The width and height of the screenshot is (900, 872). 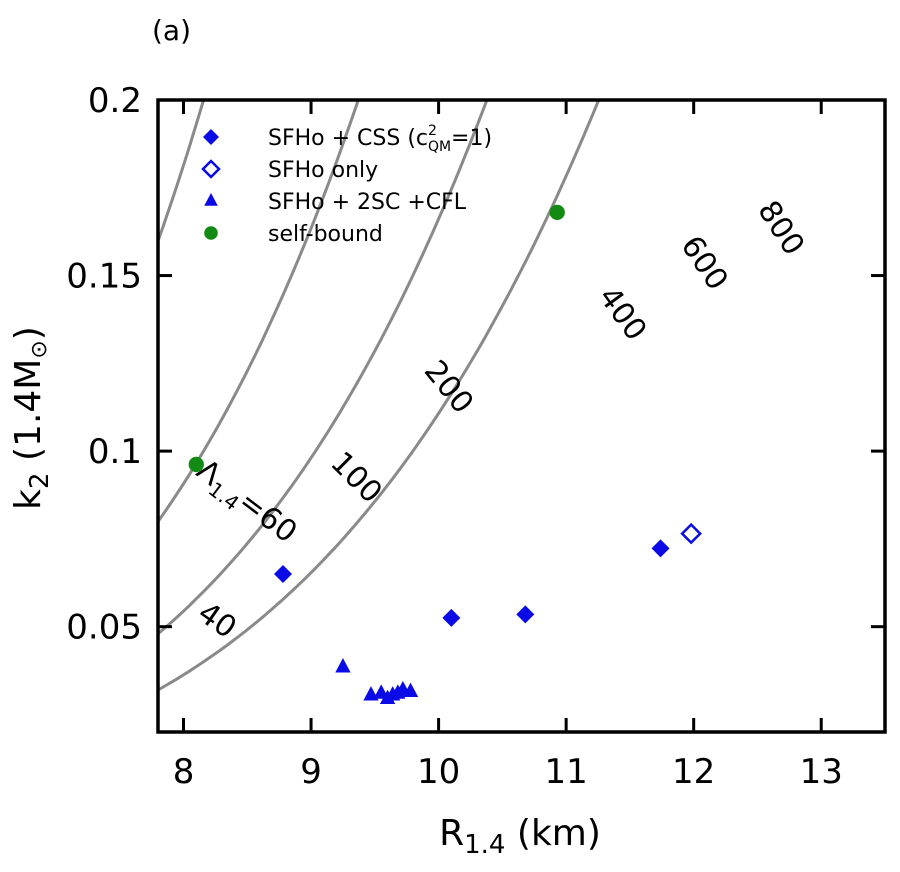 What do you see at coordinates (211, 169) in the screenshot?
I see `legend-marker-diamond-open` at bounding box center [211, 169].